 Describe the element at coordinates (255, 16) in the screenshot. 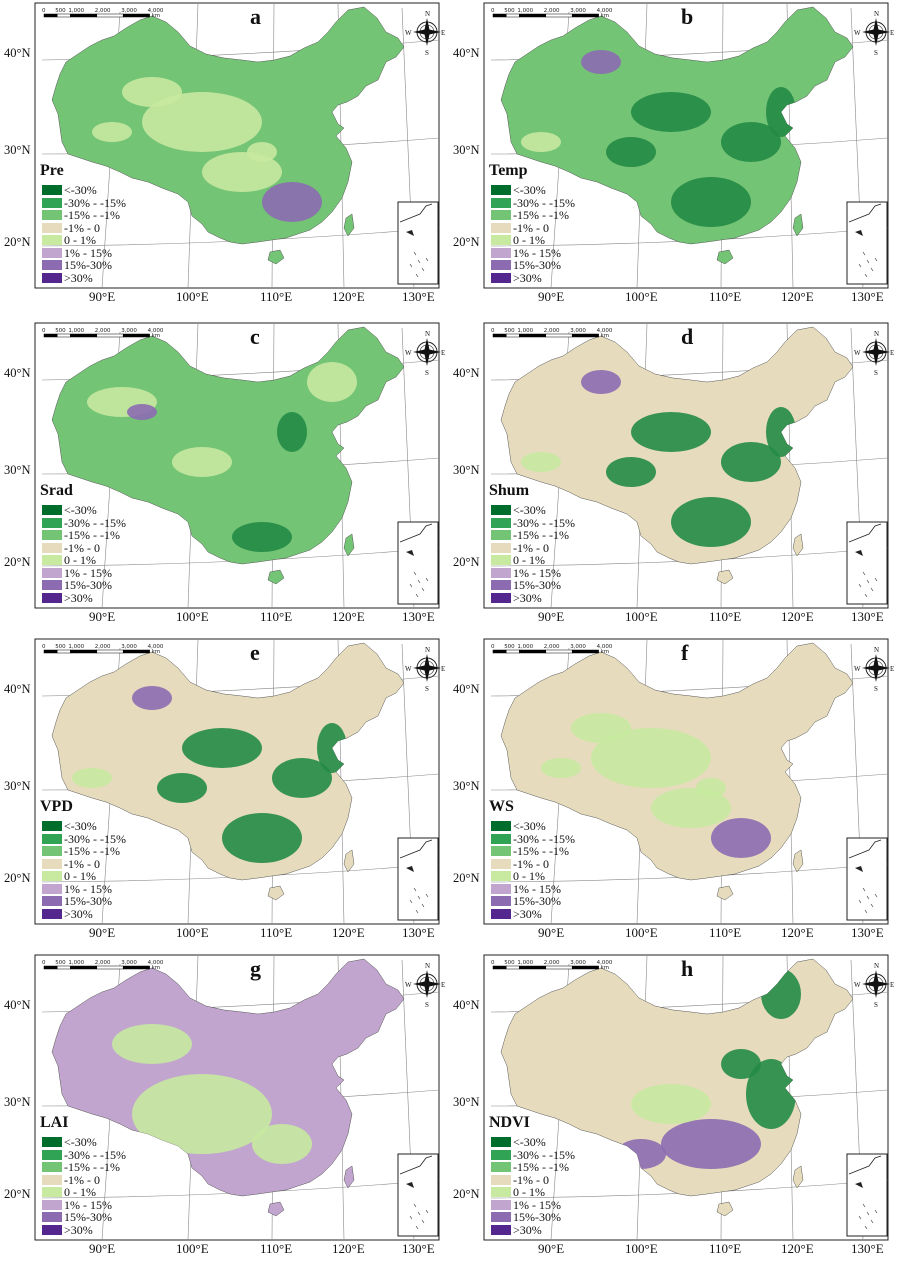

I see `panel-letter: a` at that location.